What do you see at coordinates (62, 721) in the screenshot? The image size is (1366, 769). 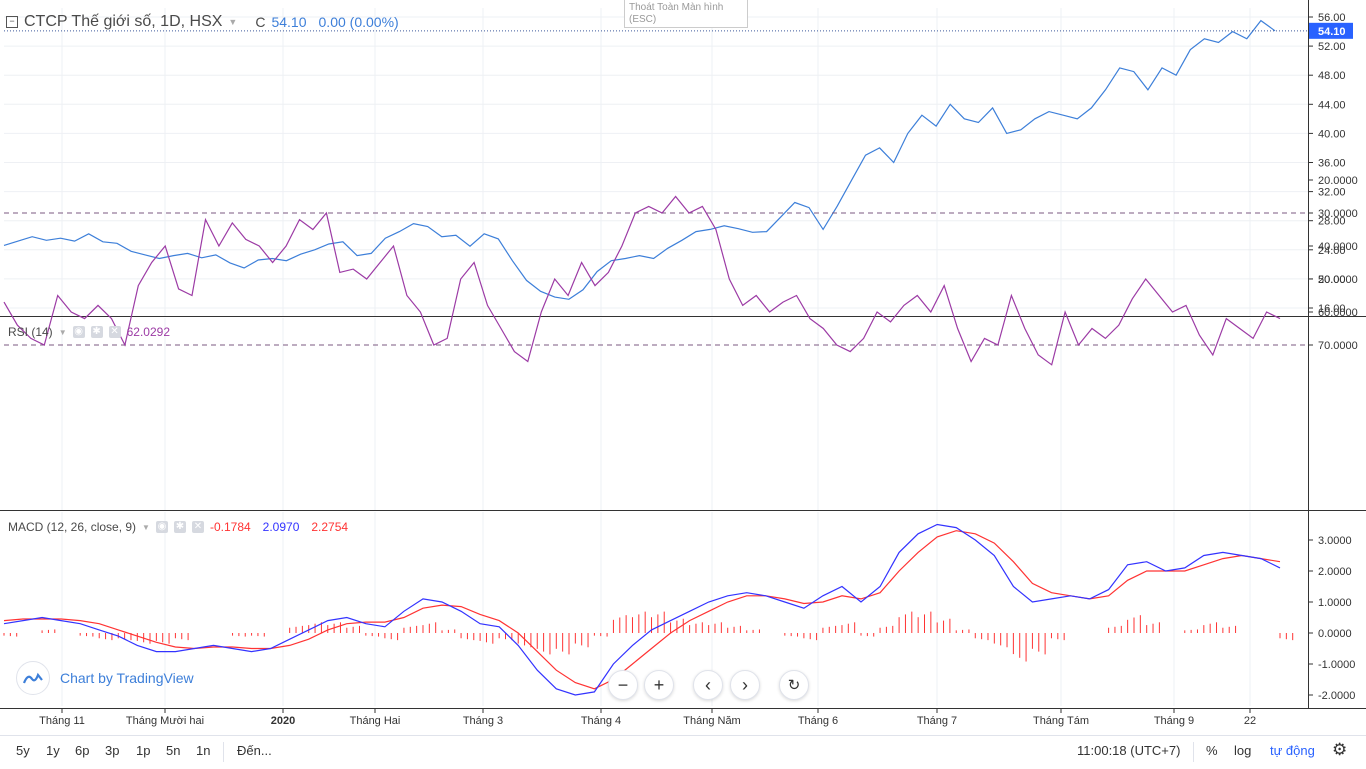 I see `time-axis-label: Tháng 11` at bounding box center [62, 721].